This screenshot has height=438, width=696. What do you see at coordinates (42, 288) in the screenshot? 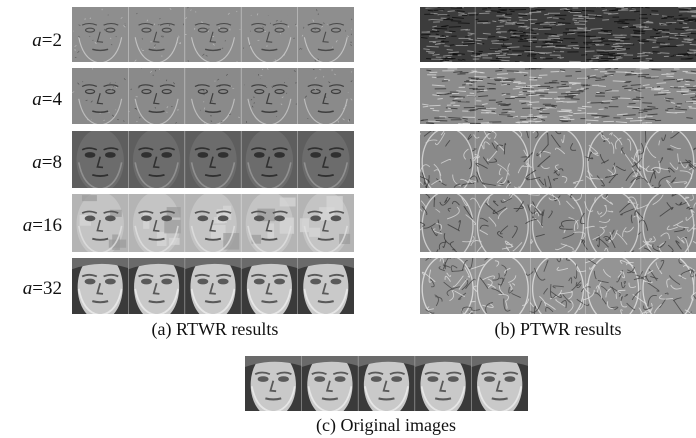
I see `row-label-a32: a=32` at bounding box center [42, 288].